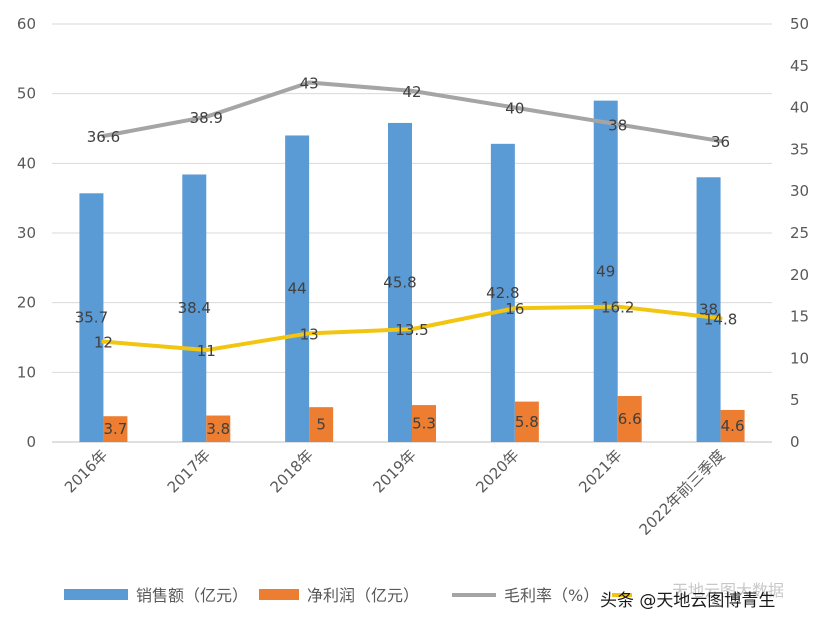 The width and height of the screenshot is (835, 631). Describe the element at coordinates (103, 137) in the screenshot. I see `data-label-gross-margin: 36.6` at that location.